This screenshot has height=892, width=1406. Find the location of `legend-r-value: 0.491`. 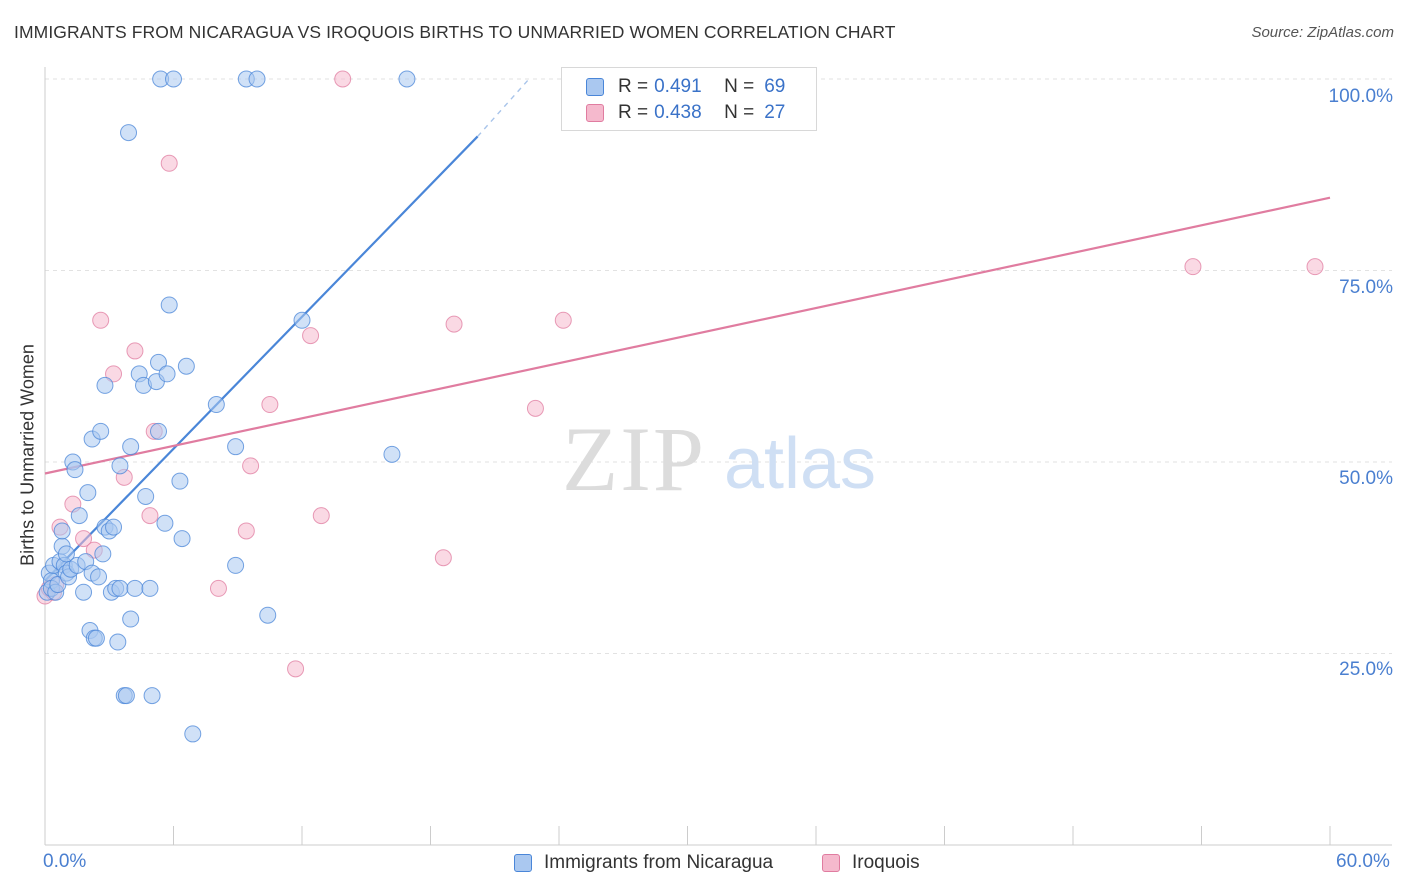

legend-r-value: 0.491 is located at coordinates (678, 86).